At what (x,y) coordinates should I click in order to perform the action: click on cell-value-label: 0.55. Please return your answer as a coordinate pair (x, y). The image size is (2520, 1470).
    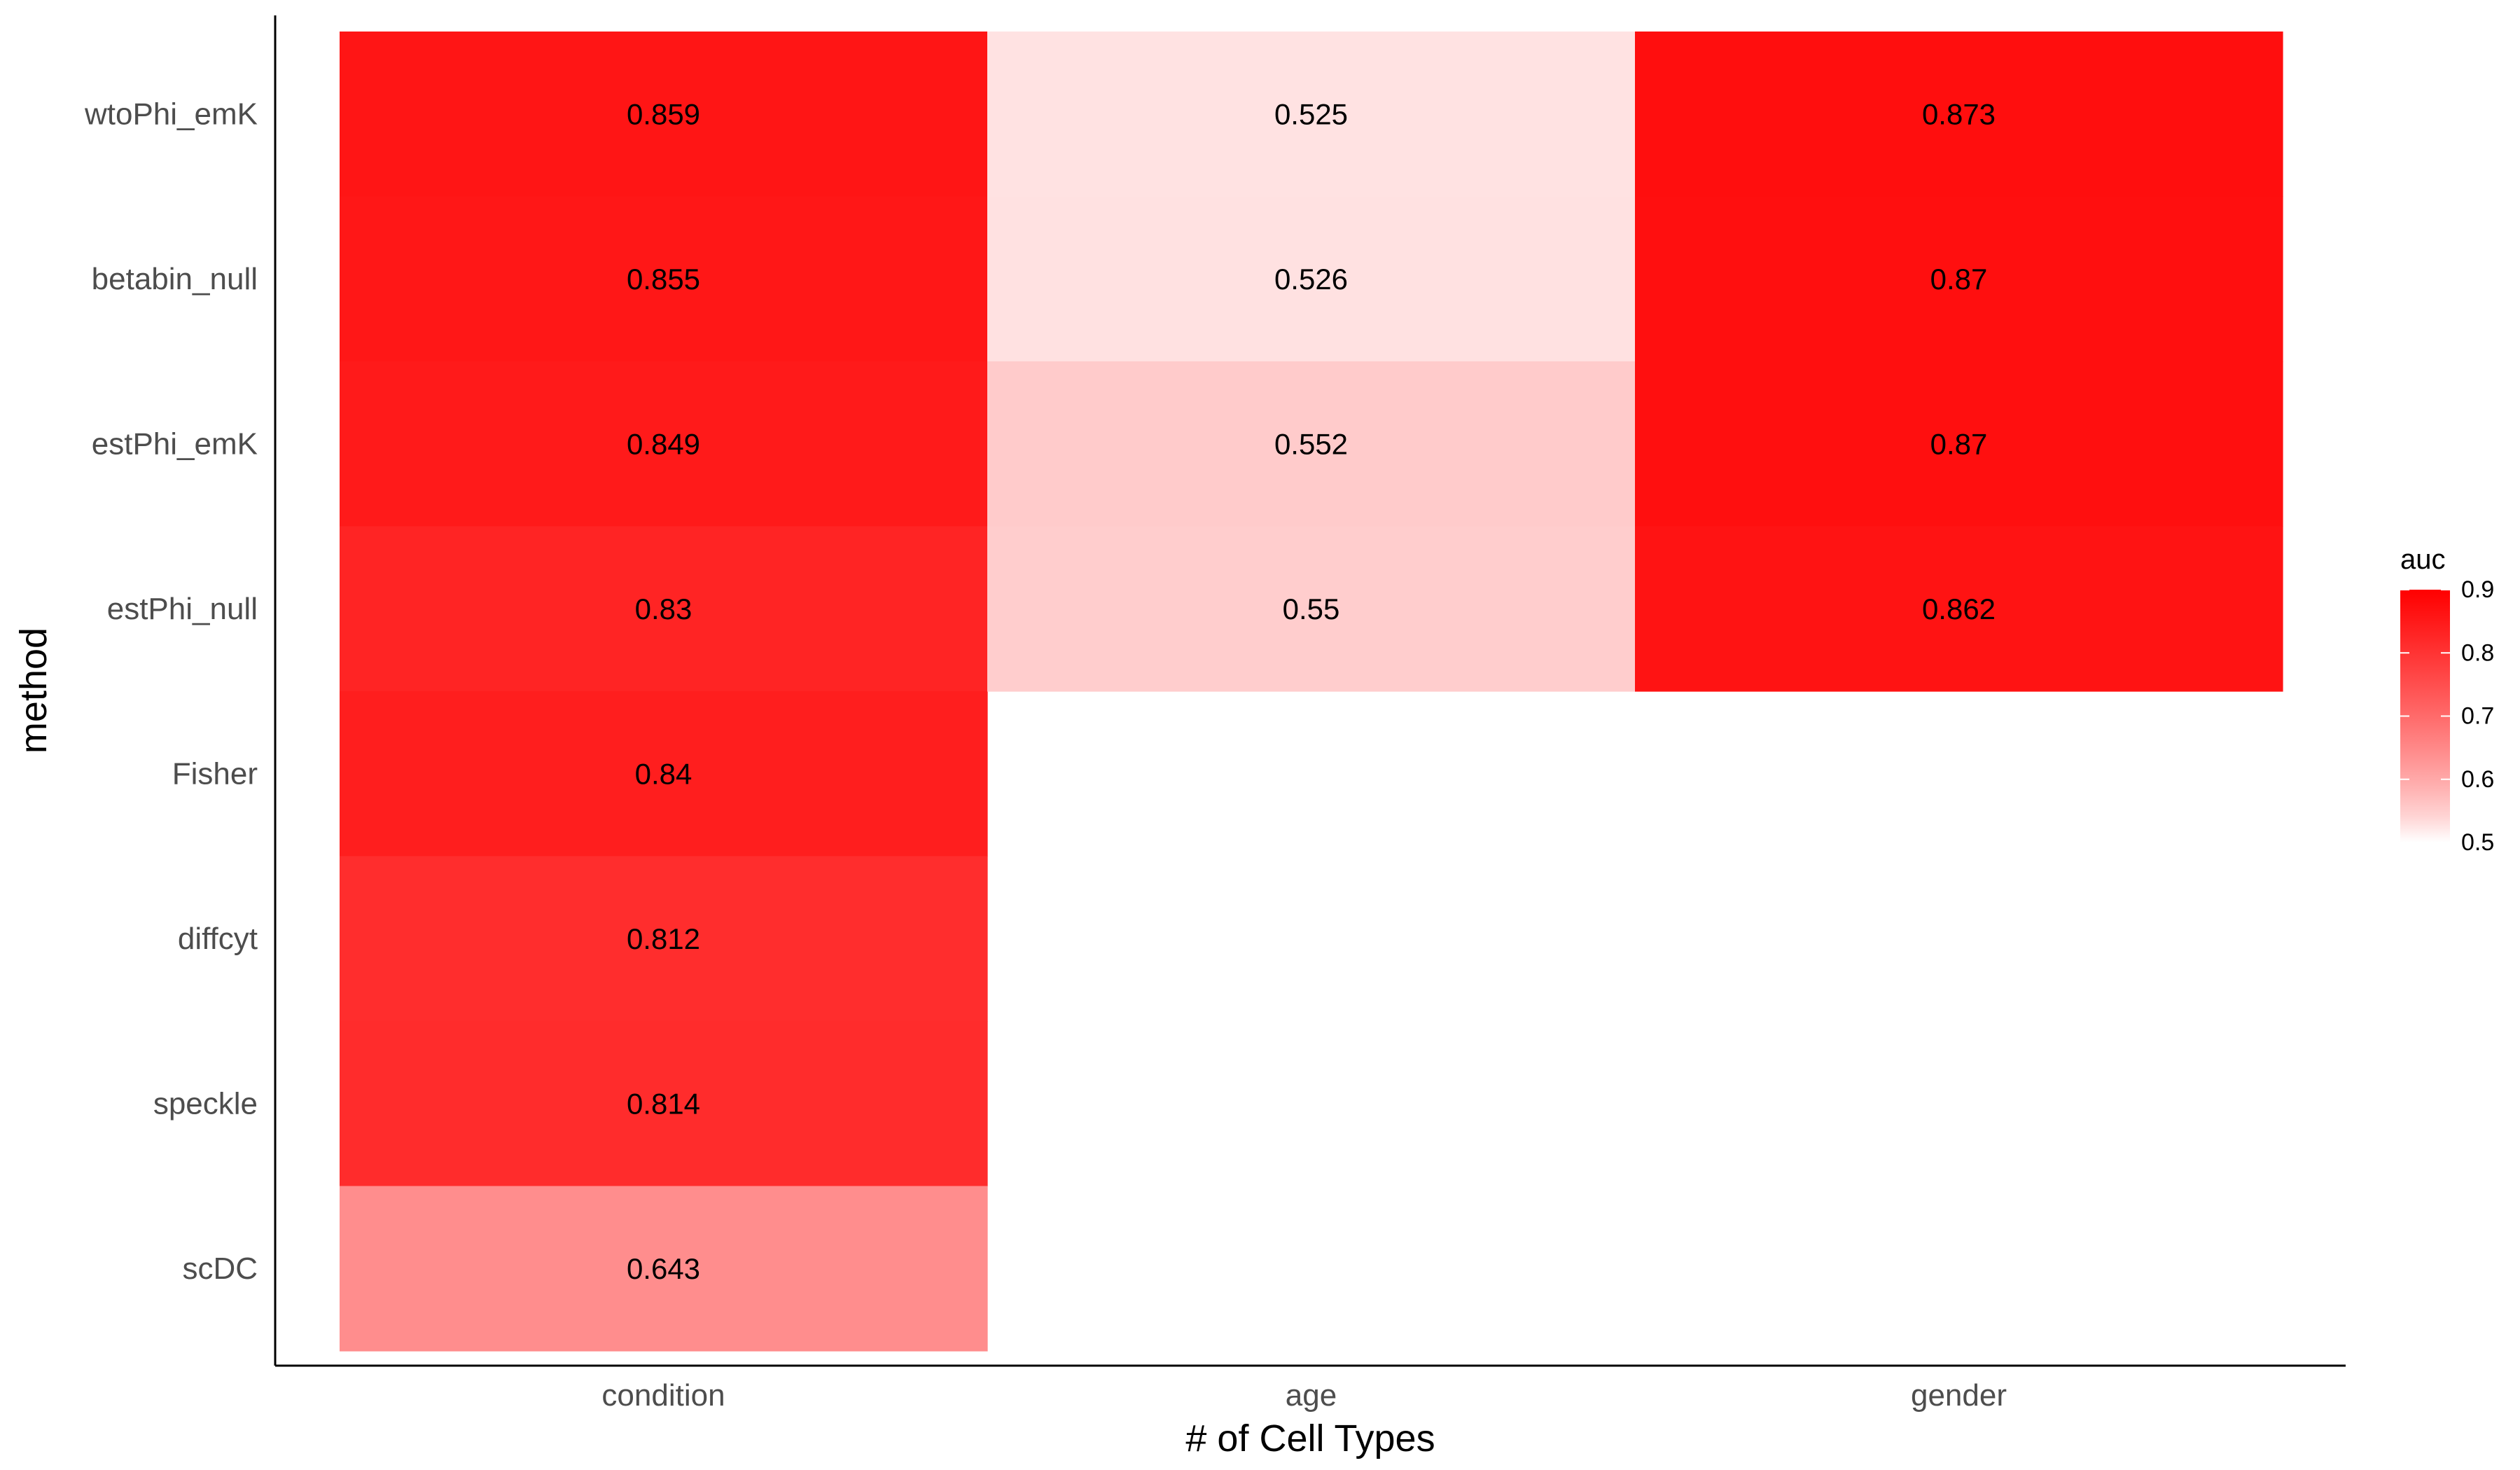
    Looking at the image, I should click on (1311, 609).